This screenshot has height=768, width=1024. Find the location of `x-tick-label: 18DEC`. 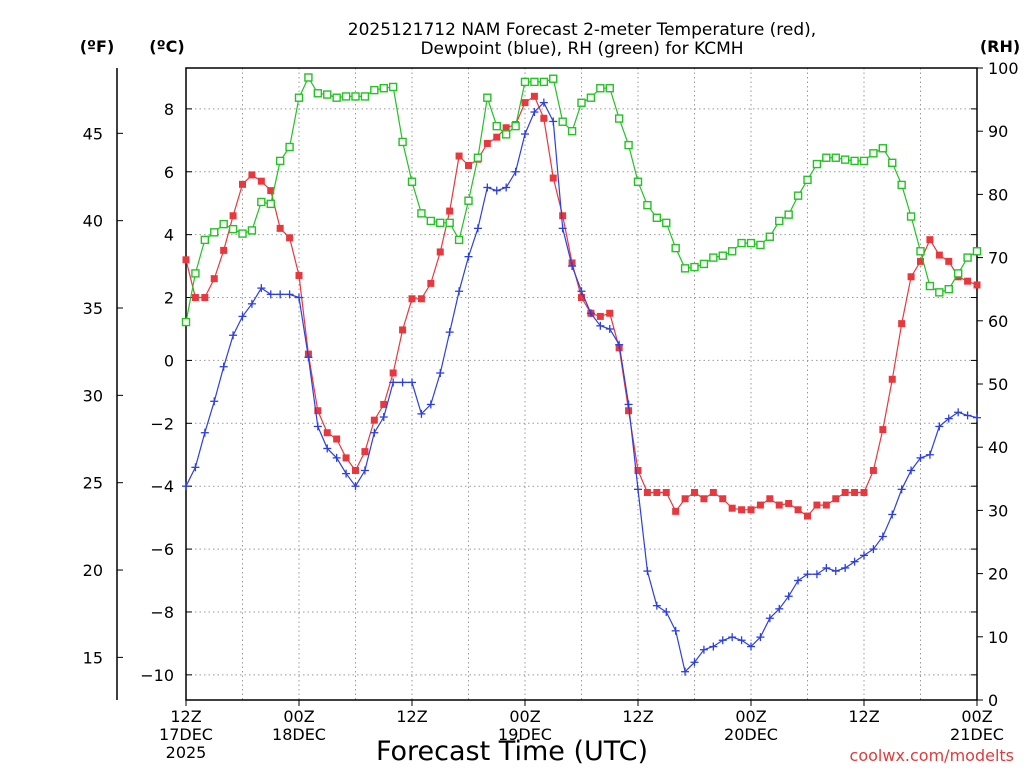

x-tick-label: 18DEC is located at coordinates (299, 734).